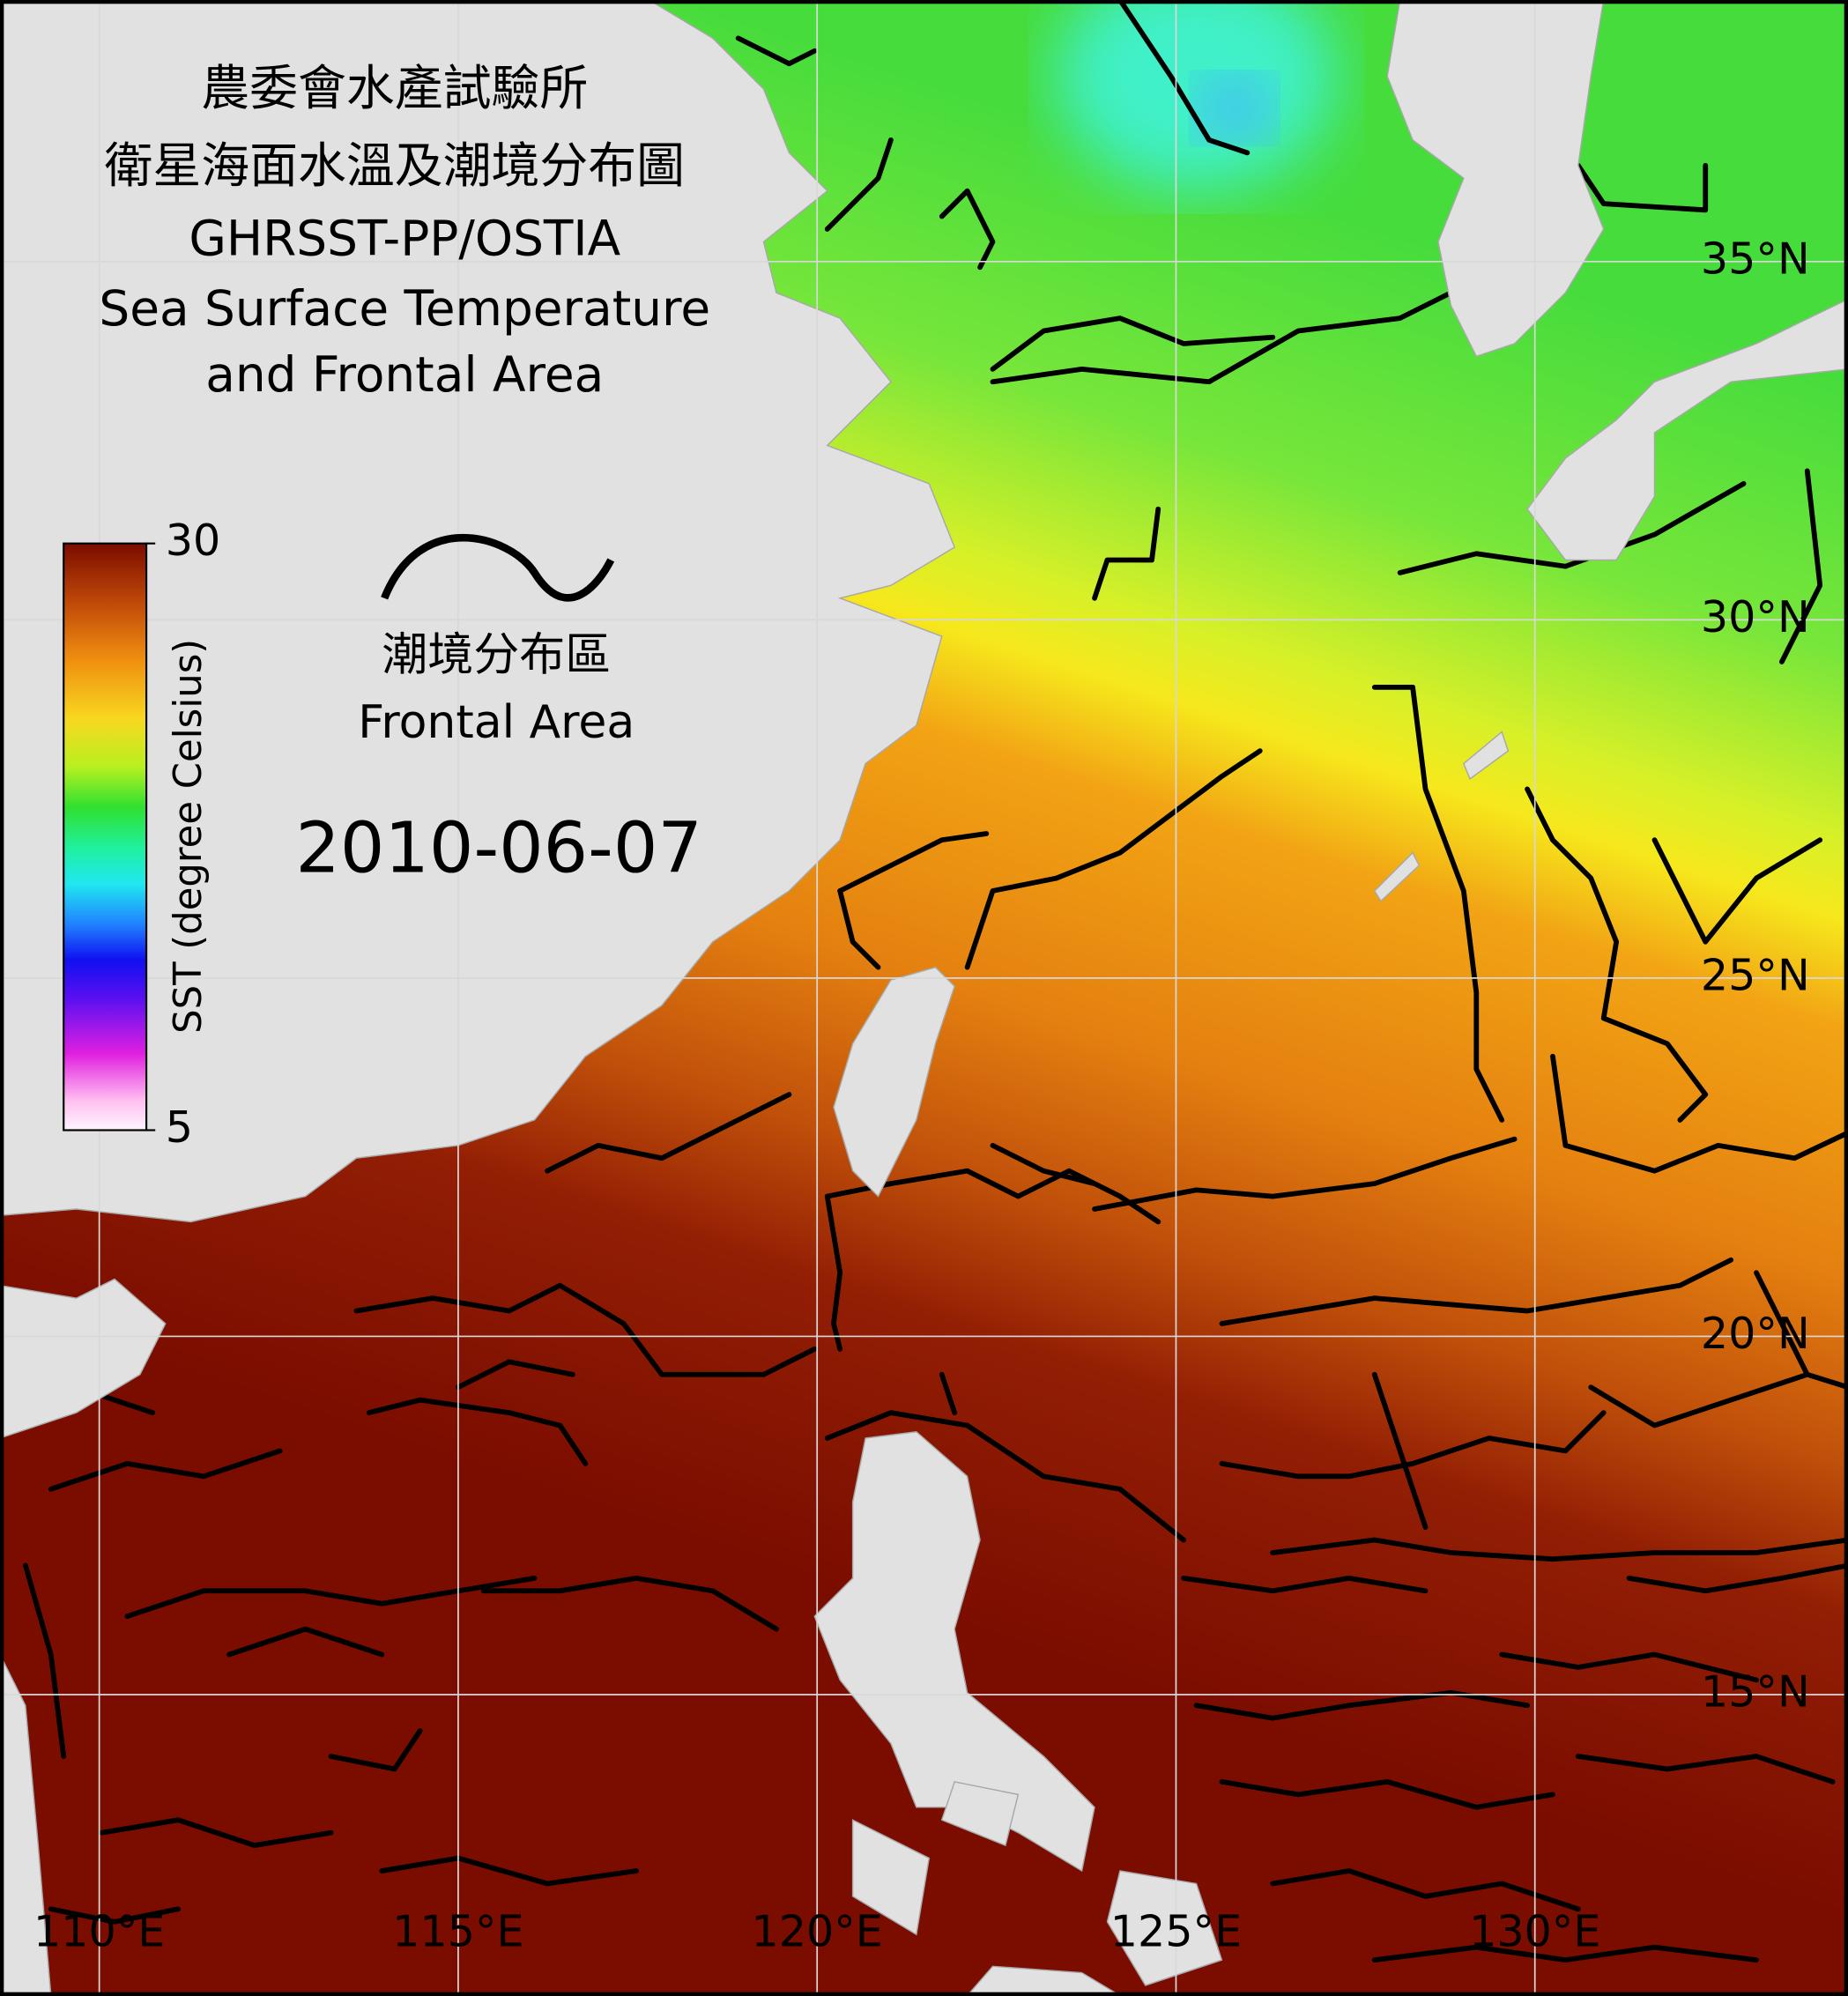 This screenshot has height=1996, width=1848. What do you see at coordinates (496, 722) in the screenshot?
I see `legend-label: Frontal Area` at bounding box center [496, 722].